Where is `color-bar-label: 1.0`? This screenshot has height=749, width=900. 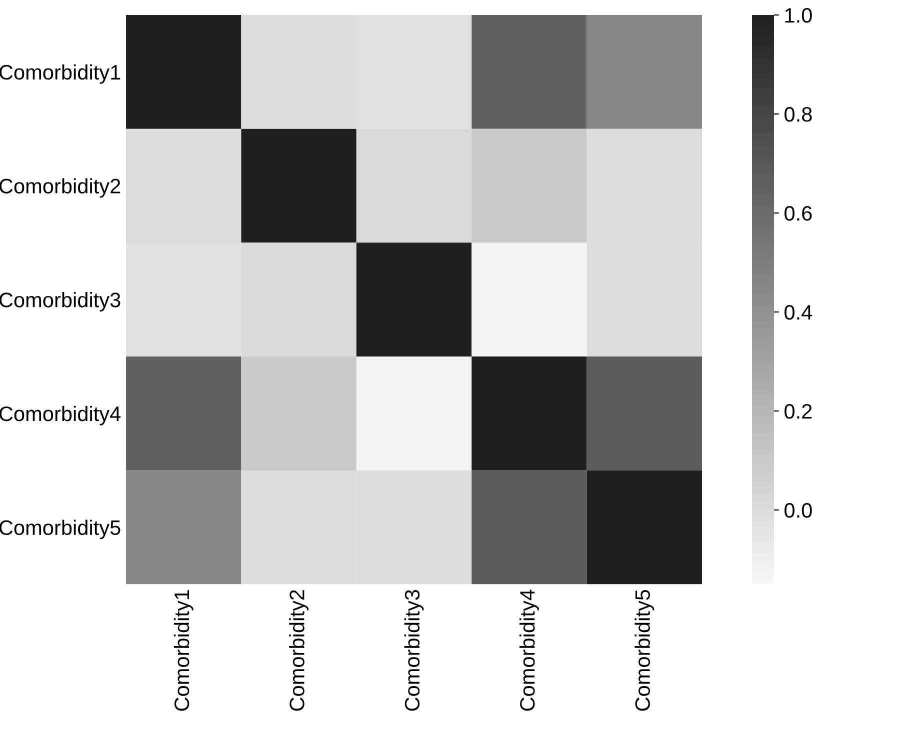
color-bar-label: 1.0 is located at coordinates (798, 15).